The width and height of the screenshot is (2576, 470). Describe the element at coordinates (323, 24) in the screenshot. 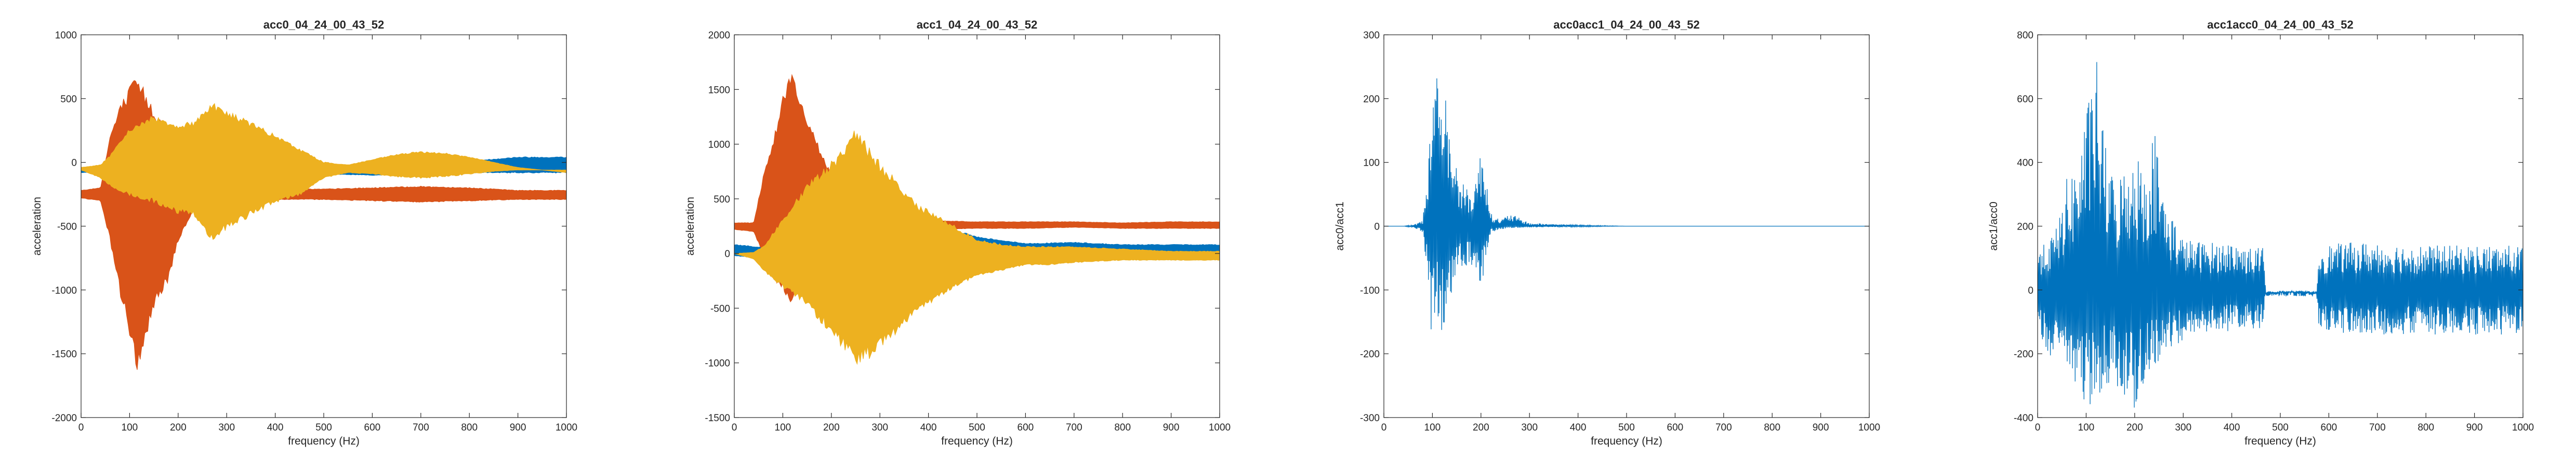

I see `chart-title: acc0_04_24_00_43_52` at that location.